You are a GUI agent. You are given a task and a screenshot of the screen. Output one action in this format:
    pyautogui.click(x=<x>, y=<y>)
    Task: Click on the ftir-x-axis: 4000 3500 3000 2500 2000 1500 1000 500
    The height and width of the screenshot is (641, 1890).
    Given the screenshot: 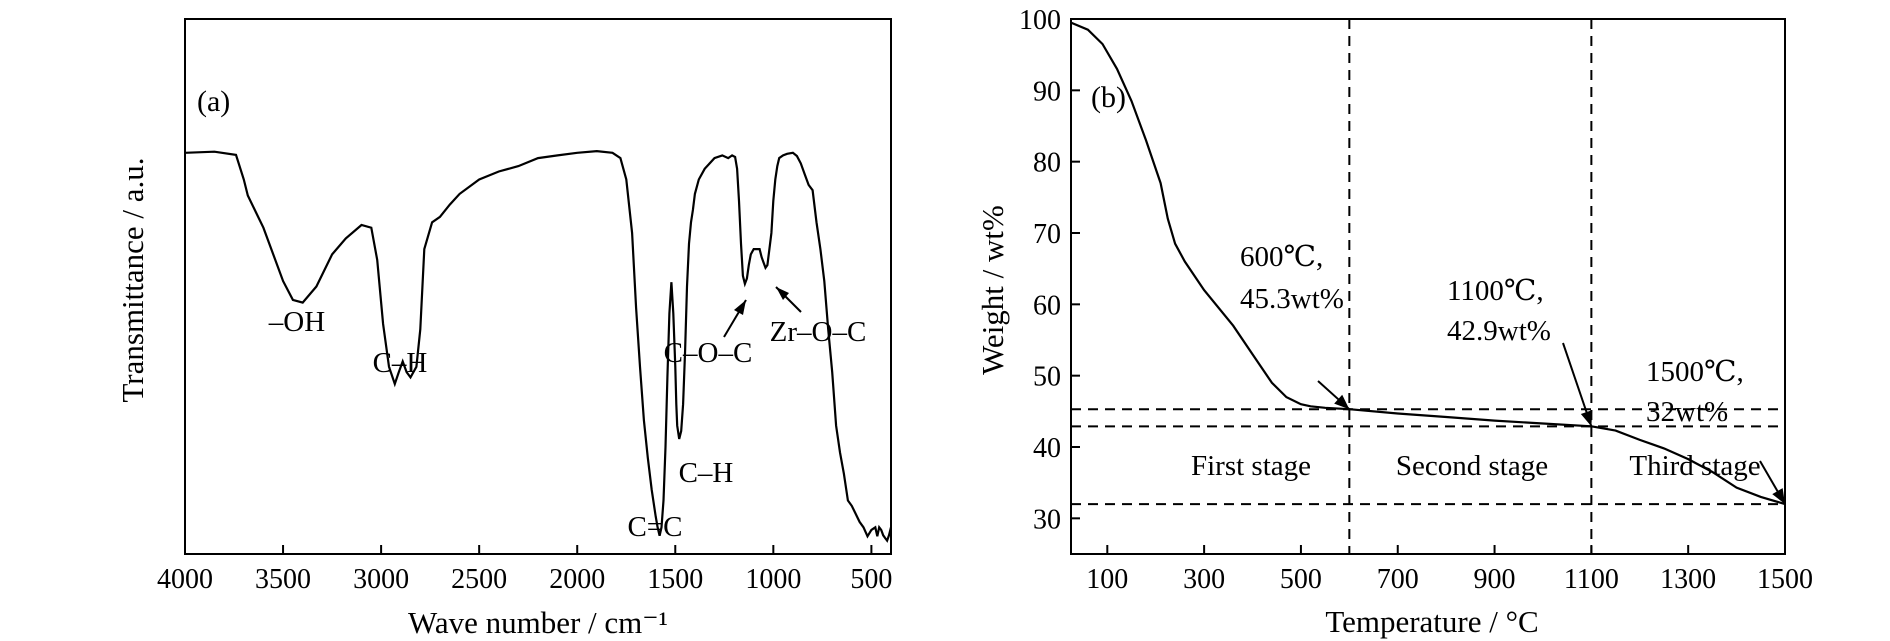 What is the action you would take?
    pyautogui.click(x=524, y=570)
    